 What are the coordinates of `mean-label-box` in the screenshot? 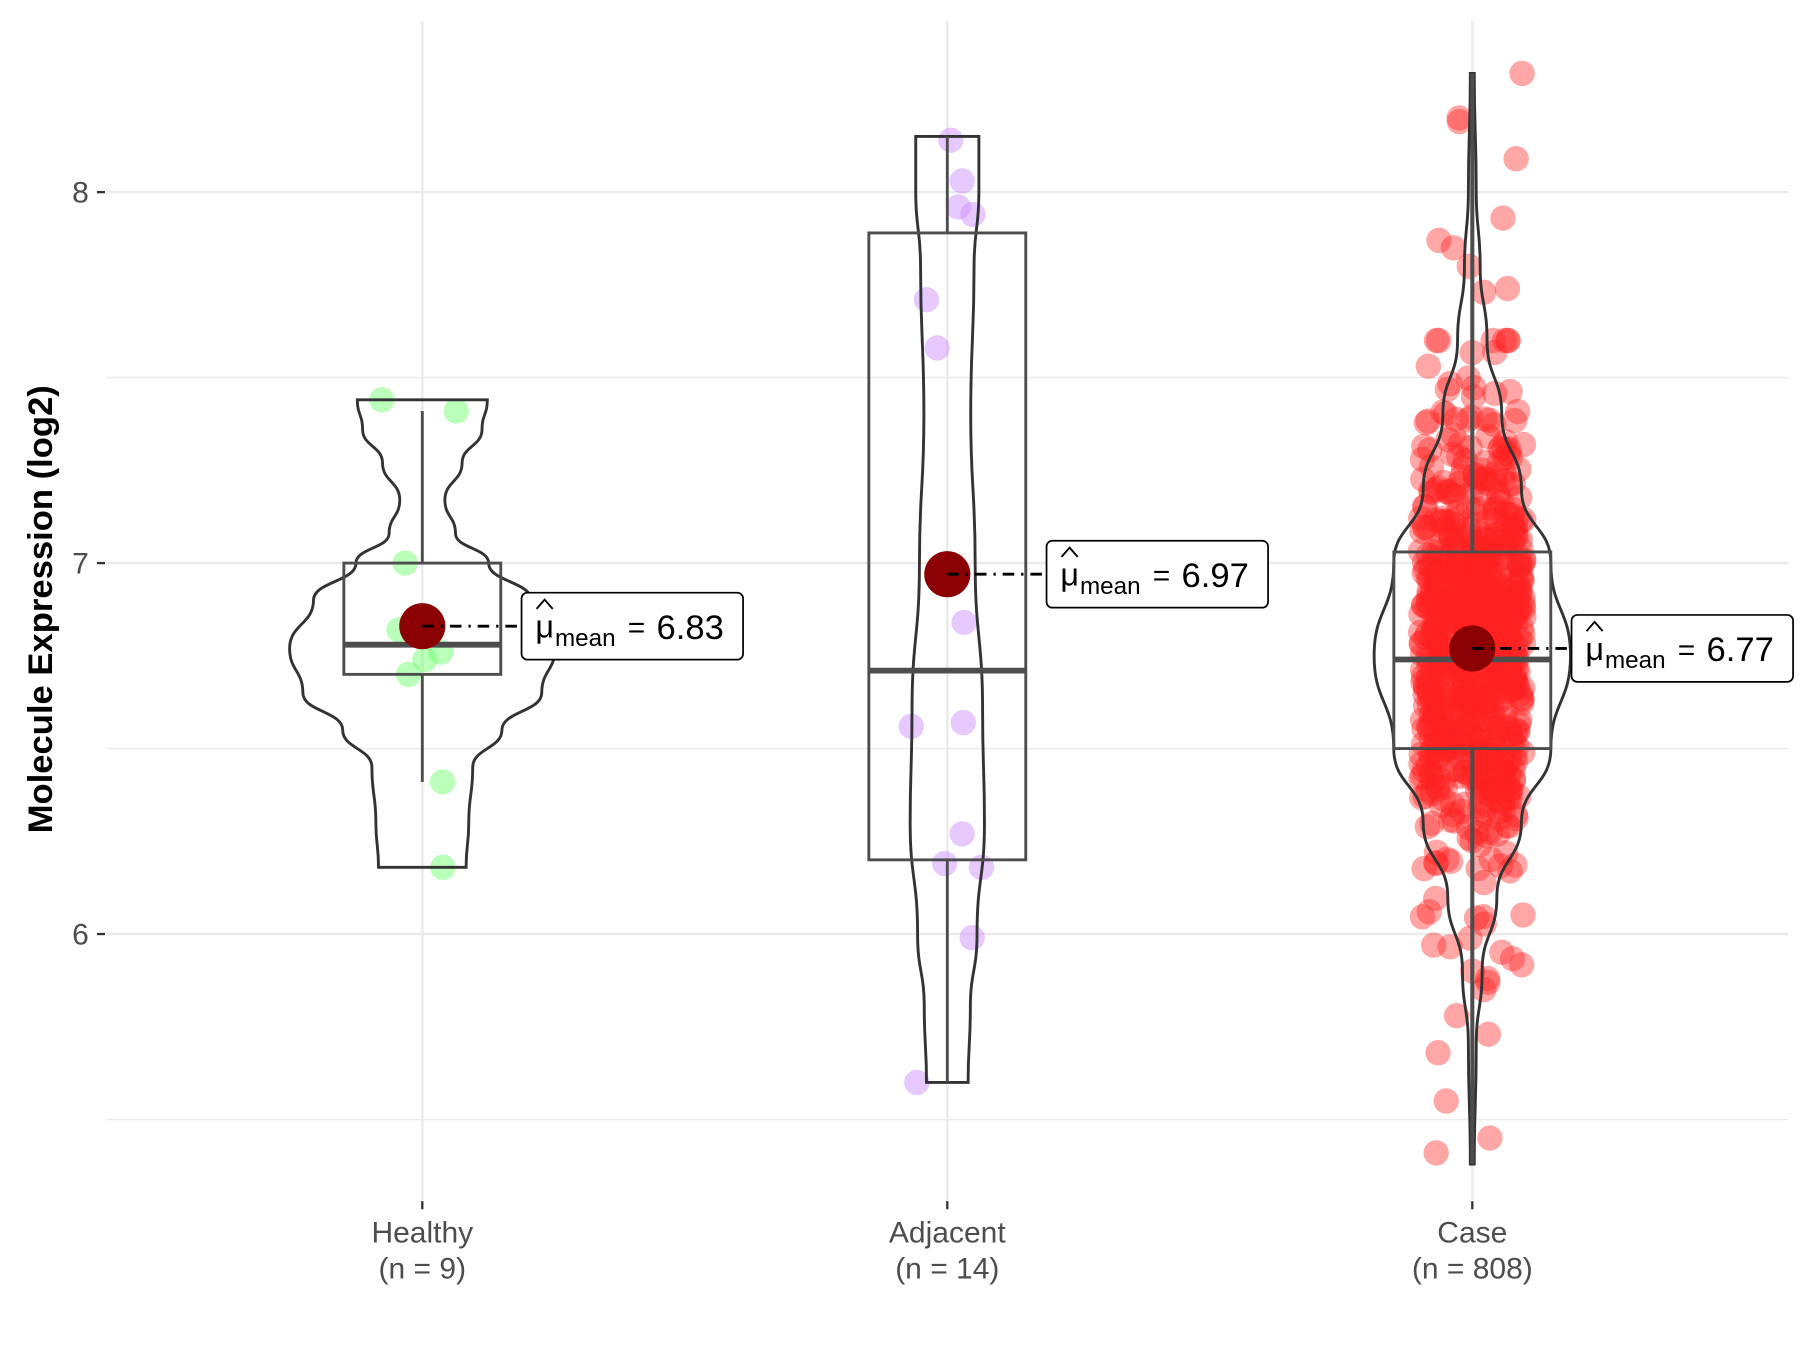 It's located at (1157, 574).